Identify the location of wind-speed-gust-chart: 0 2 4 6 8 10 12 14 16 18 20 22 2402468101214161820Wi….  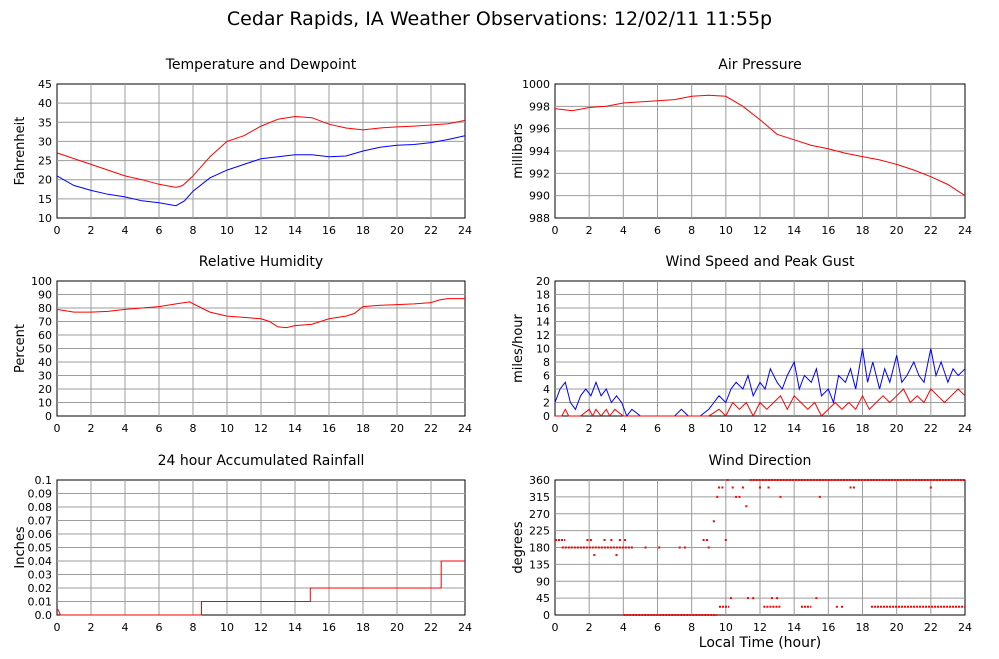
(741, 344).